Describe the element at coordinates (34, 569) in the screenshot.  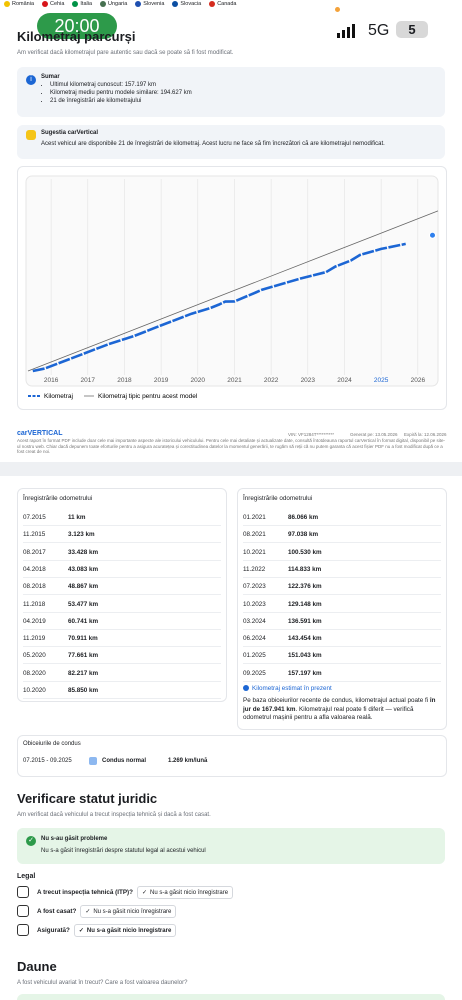
I see `record-date: 04.2018` at that location.